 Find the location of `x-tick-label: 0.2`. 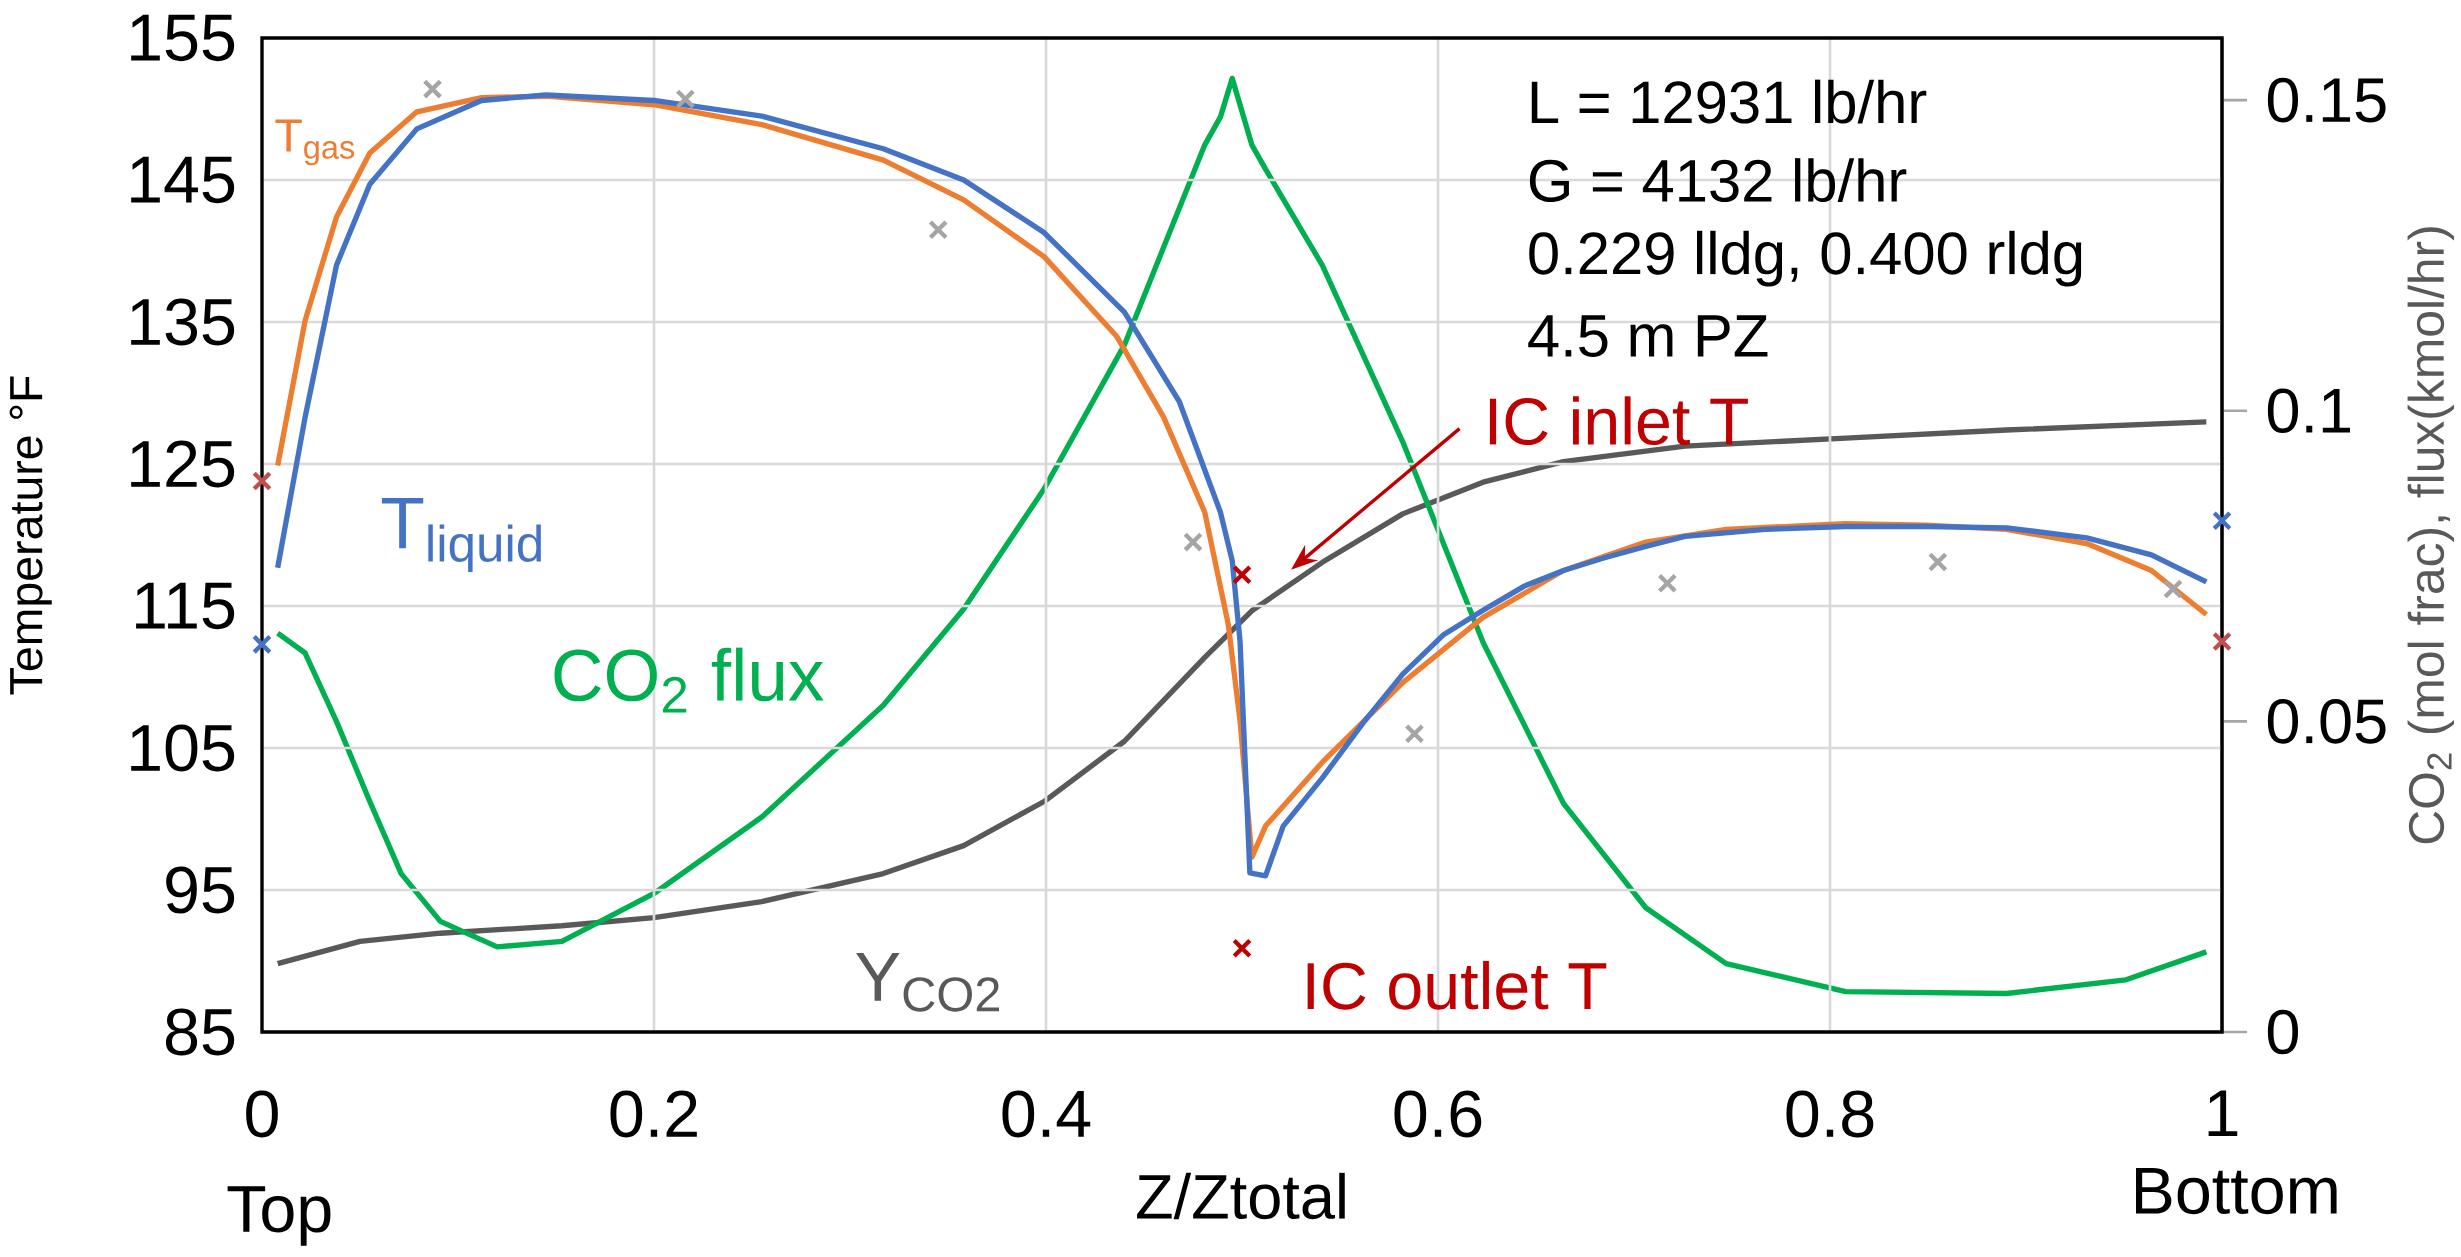

x-tick-label: 0.2 is located at coordinates (653, 1114).